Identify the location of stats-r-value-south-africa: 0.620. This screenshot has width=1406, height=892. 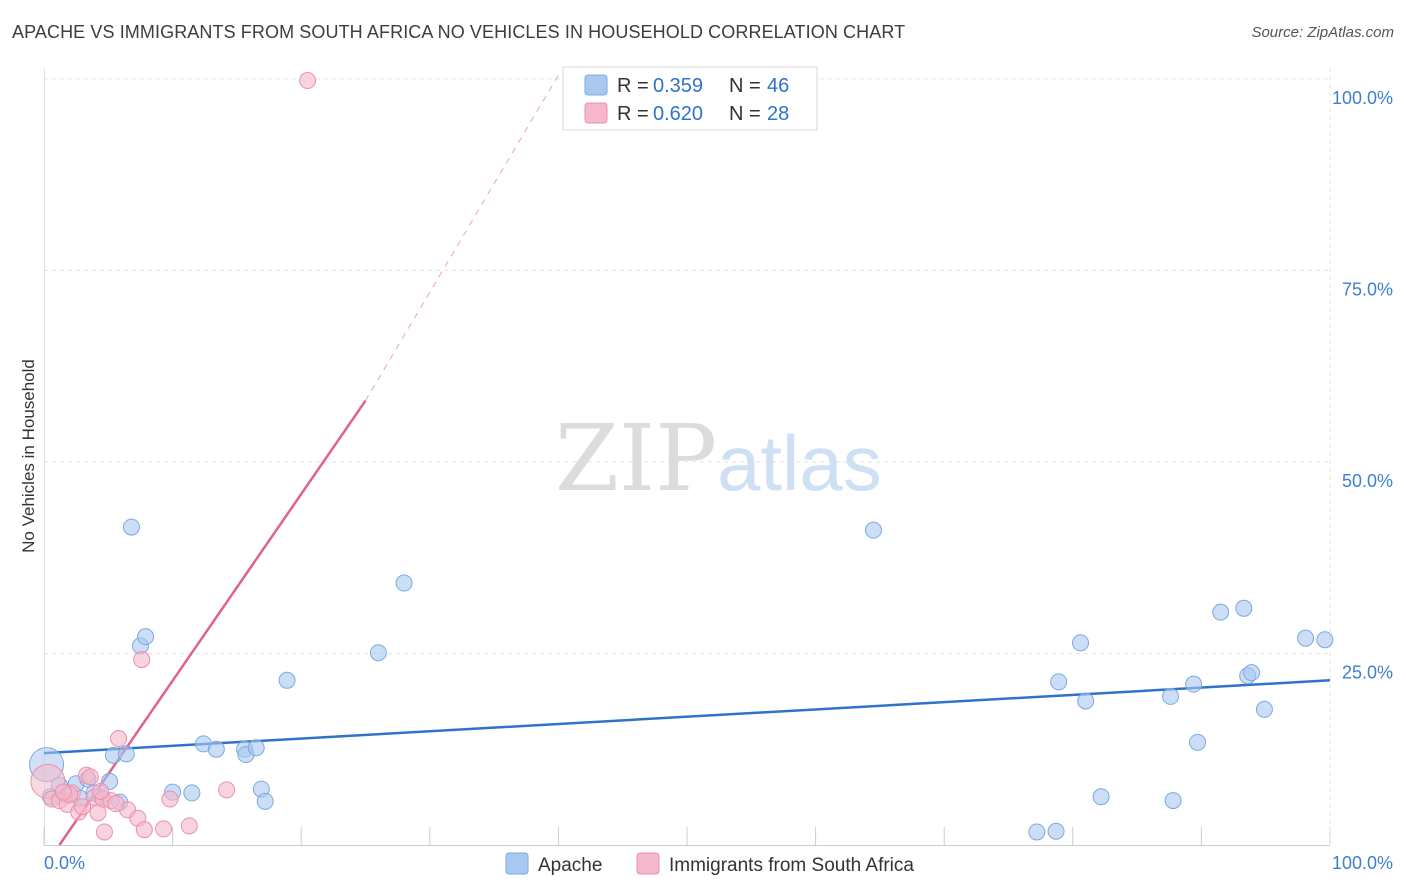
(678, 114).